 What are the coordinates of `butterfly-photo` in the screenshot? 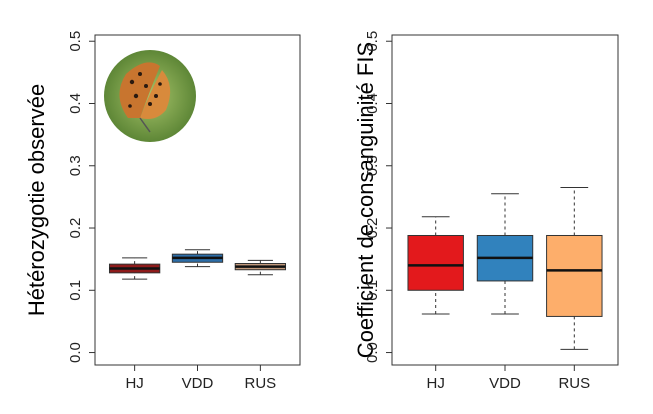 It's located at (150, 96).